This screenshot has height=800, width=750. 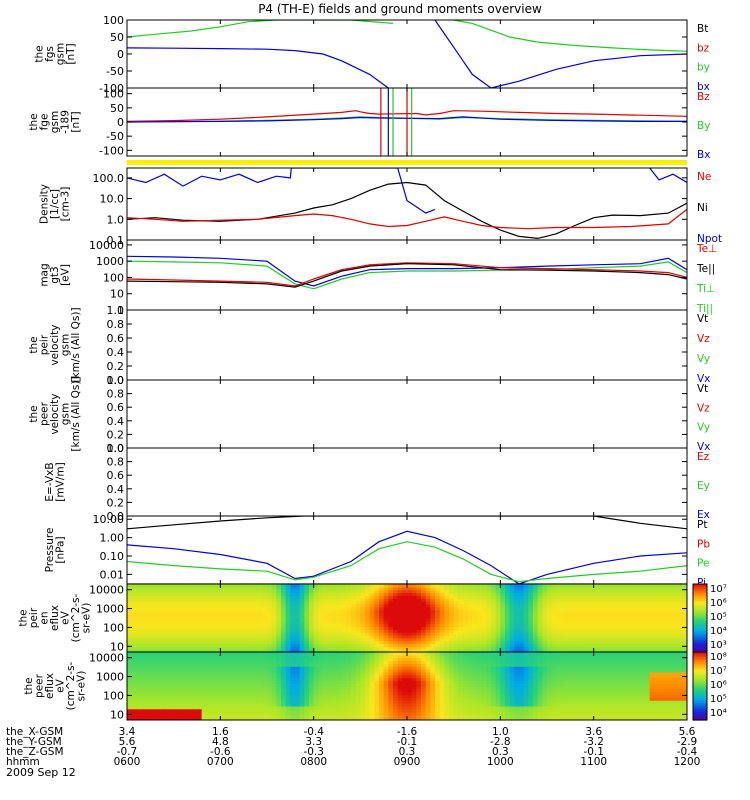 I want to click on y-tick-label: 0.6, so click(x=116, y=338).